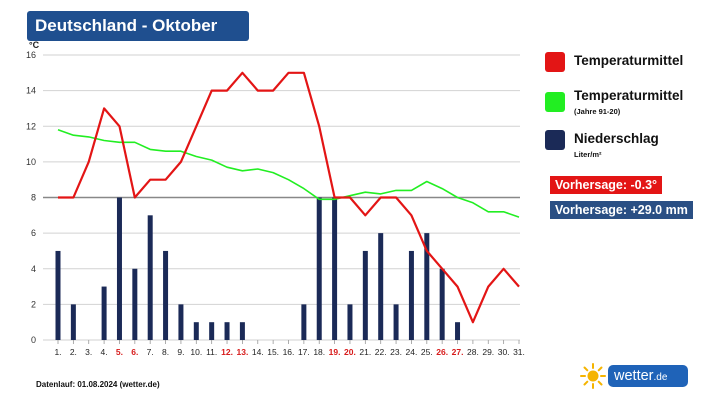 Image resolution: width=717 pixels, height=403 pixels. I want to click on x-tick-20: 20., so click(350, 352).